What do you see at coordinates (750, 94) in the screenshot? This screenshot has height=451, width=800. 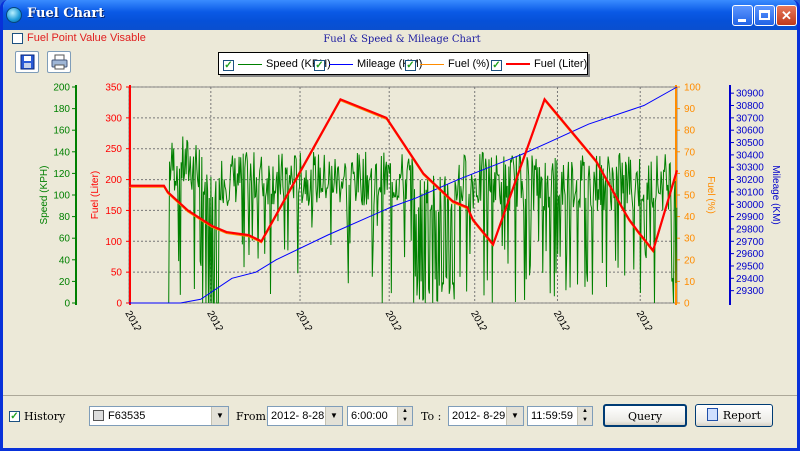 I see `tick-label-mileage: 30900` at bounding box center [750, 94].